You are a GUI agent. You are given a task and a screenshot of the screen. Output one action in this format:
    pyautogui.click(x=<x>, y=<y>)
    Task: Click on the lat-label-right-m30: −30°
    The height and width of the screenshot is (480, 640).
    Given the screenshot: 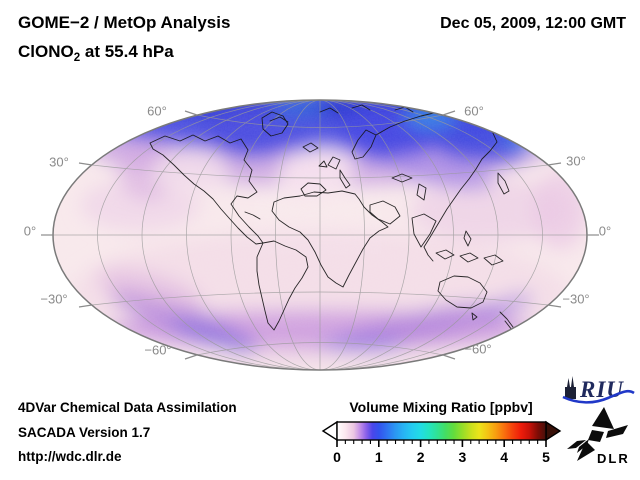 What is the action you would take?
    pyautogui.click(x=576, y=299)
    